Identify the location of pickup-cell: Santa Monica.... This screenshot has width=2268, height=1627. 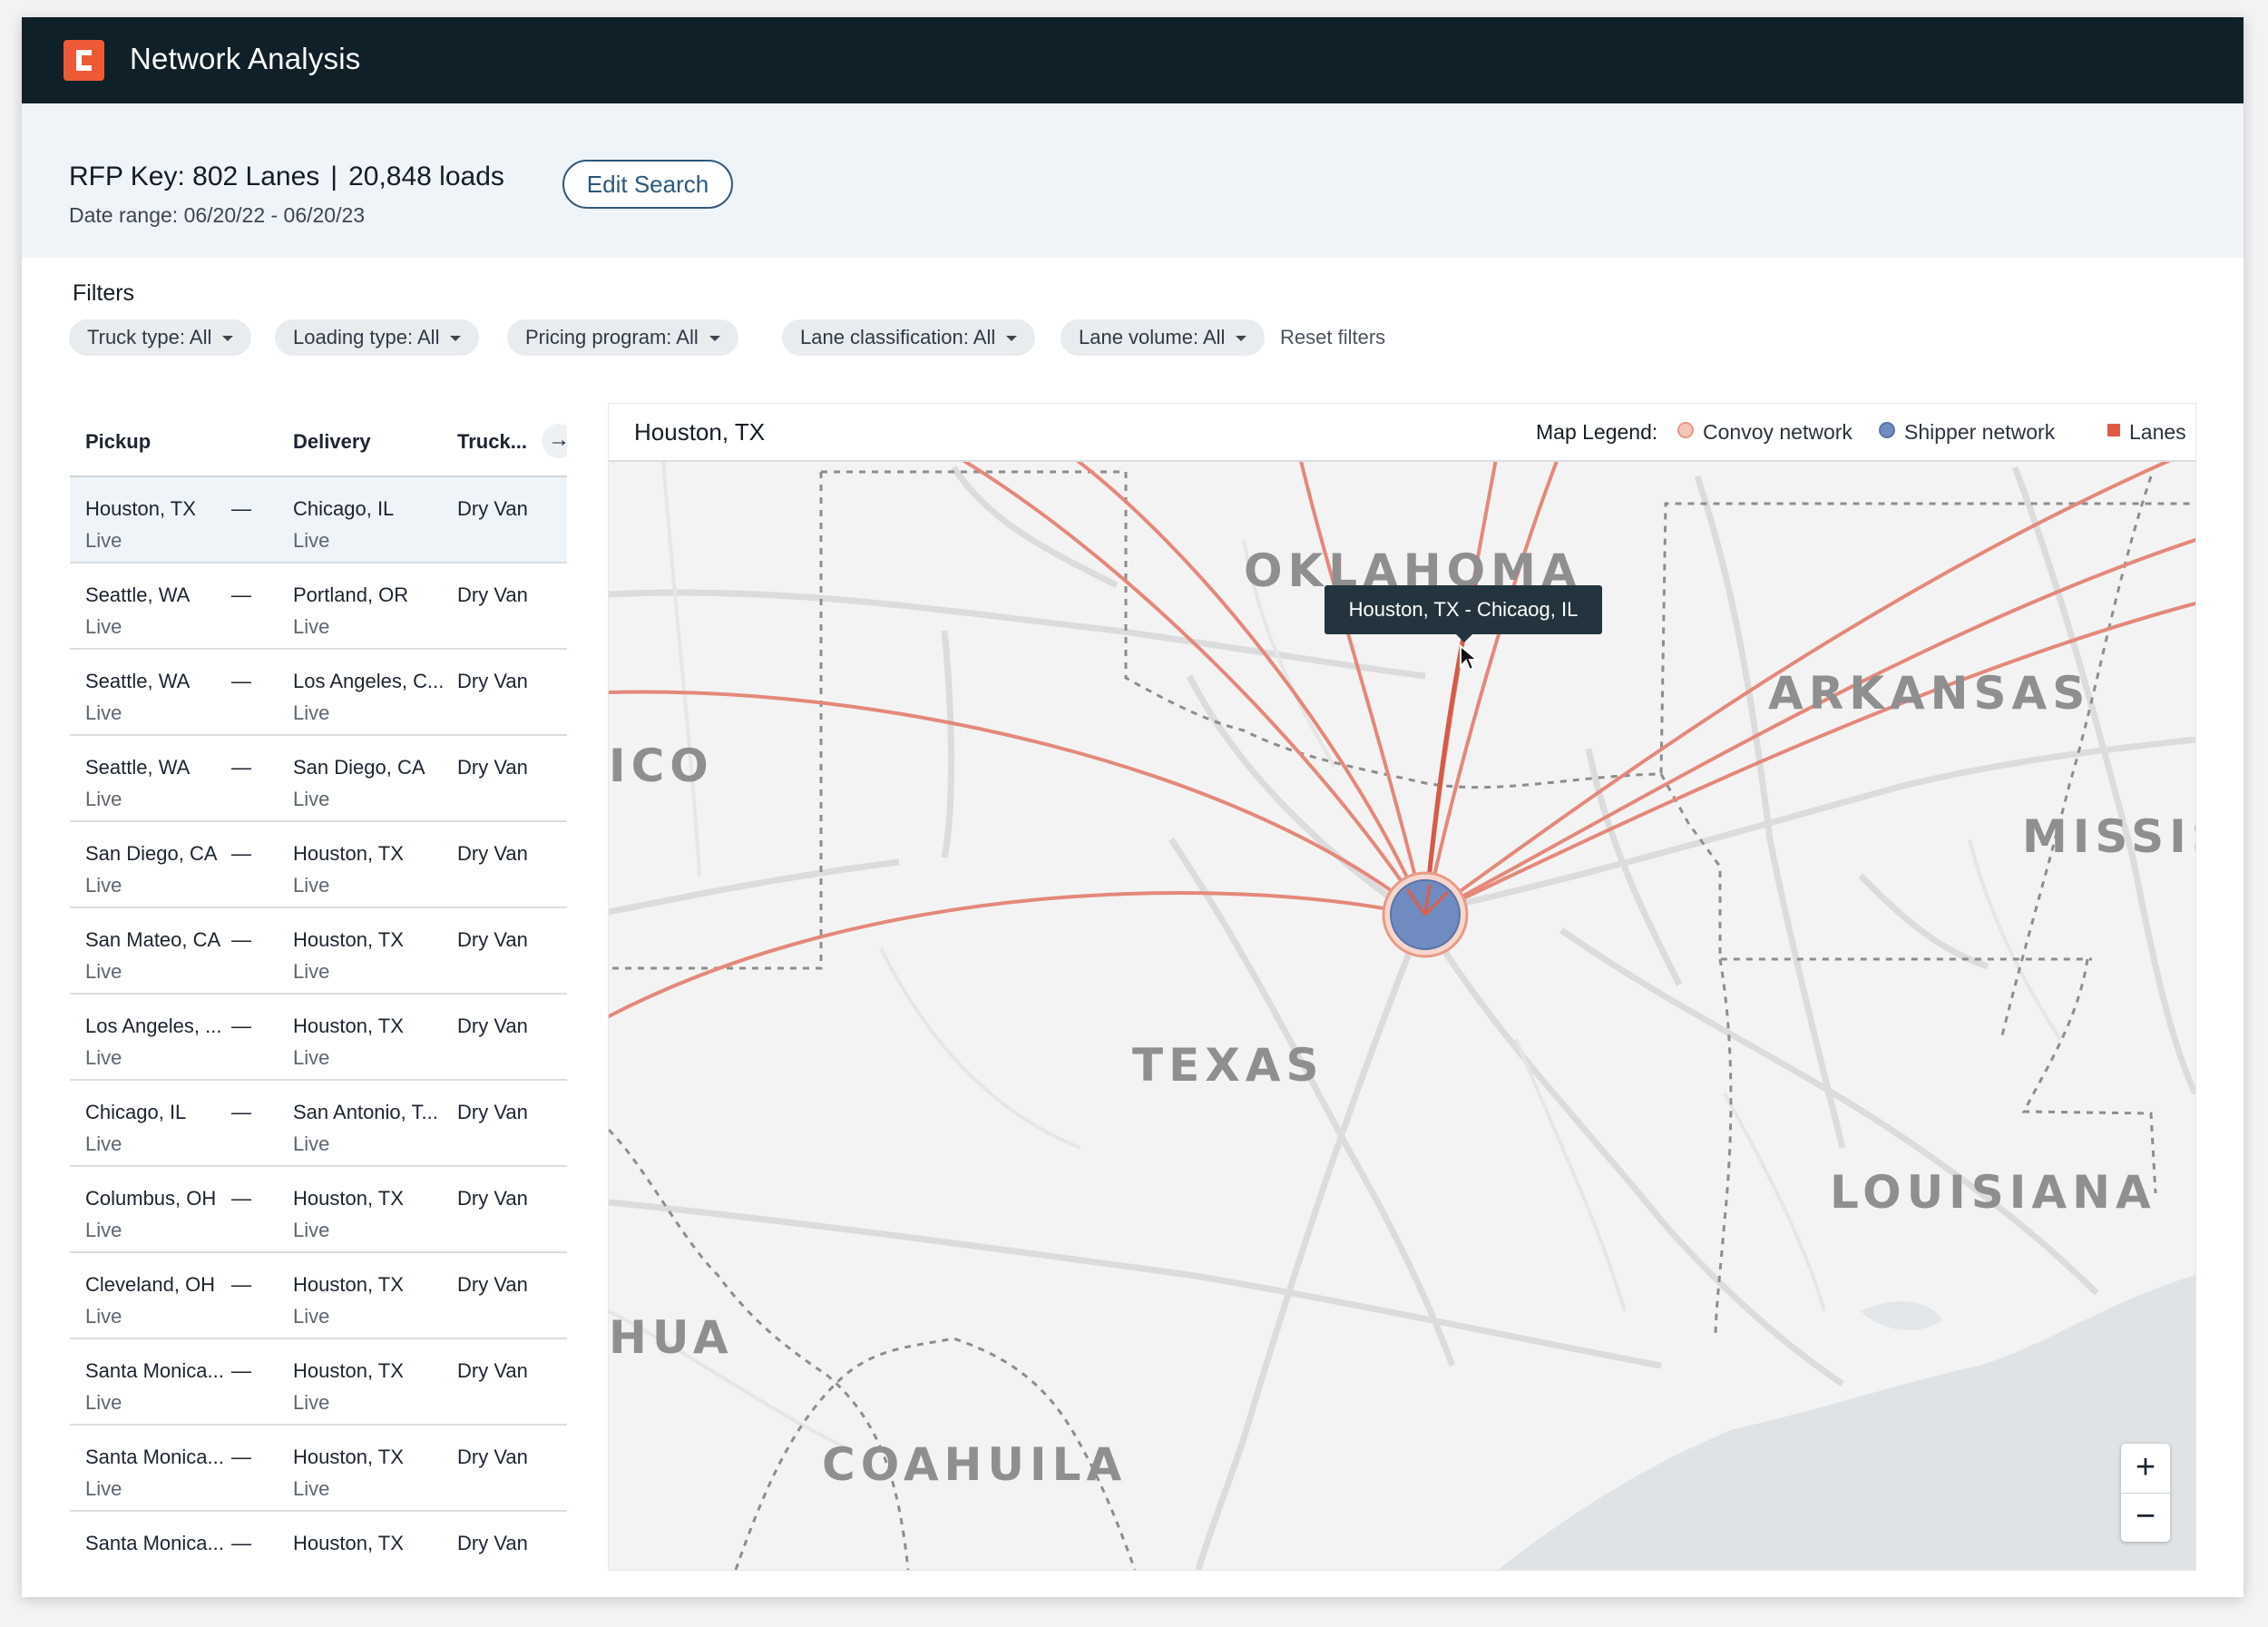
(154, 1543).